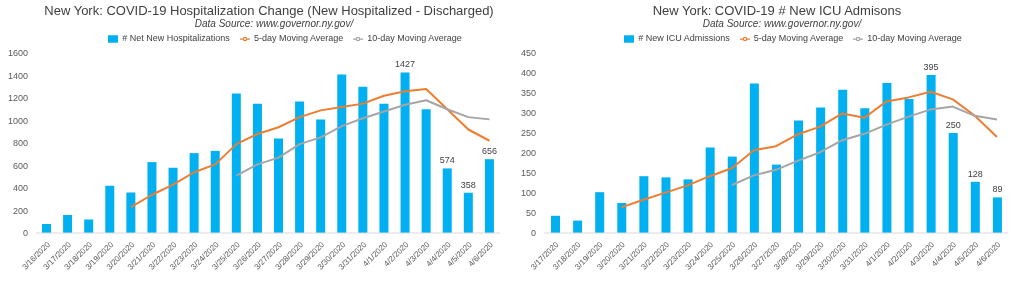 Image resolution: width=1024 pixels, height=283 pixels. I want to click on legend-label: # New ICU Admissions, so click(684, 38).